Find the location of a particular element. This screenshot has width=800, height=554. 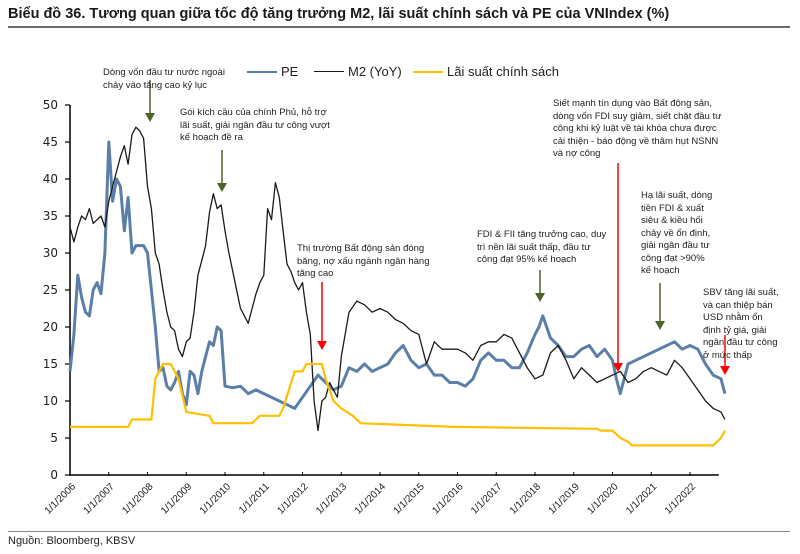

y-tick-label: 20 is located at coordinates (50, 327).